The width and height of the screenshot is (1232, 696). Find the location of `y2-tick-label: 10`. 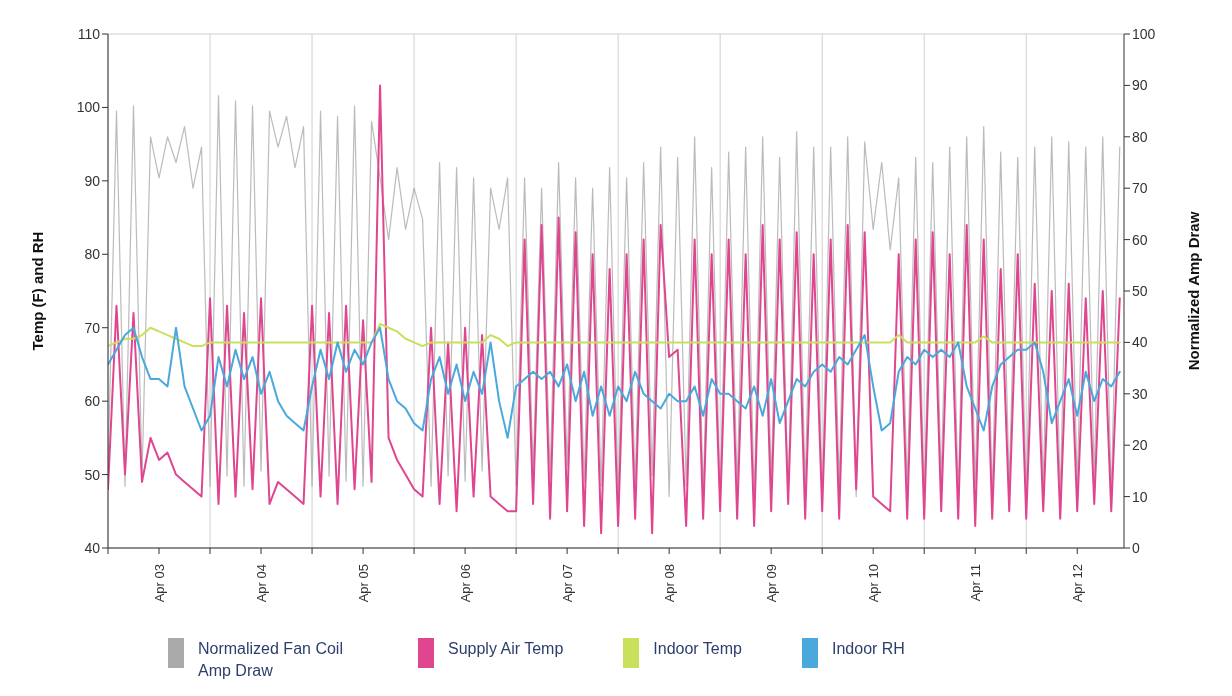

y2-tick-label: 10 is located at coordinates (1140, 496).